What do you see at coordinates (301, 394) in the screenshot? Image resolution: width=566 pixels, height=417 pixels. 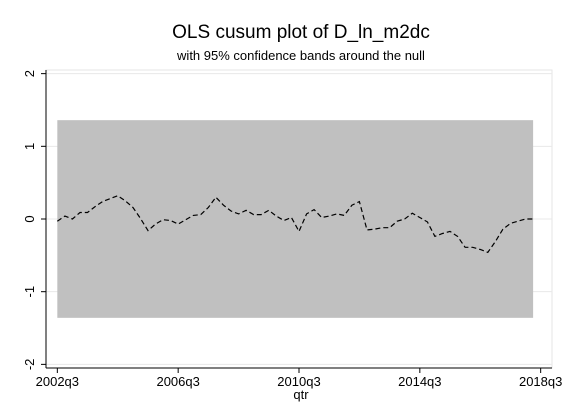 I see `x-axis-label: qtr` at bounding box center [301, 394].